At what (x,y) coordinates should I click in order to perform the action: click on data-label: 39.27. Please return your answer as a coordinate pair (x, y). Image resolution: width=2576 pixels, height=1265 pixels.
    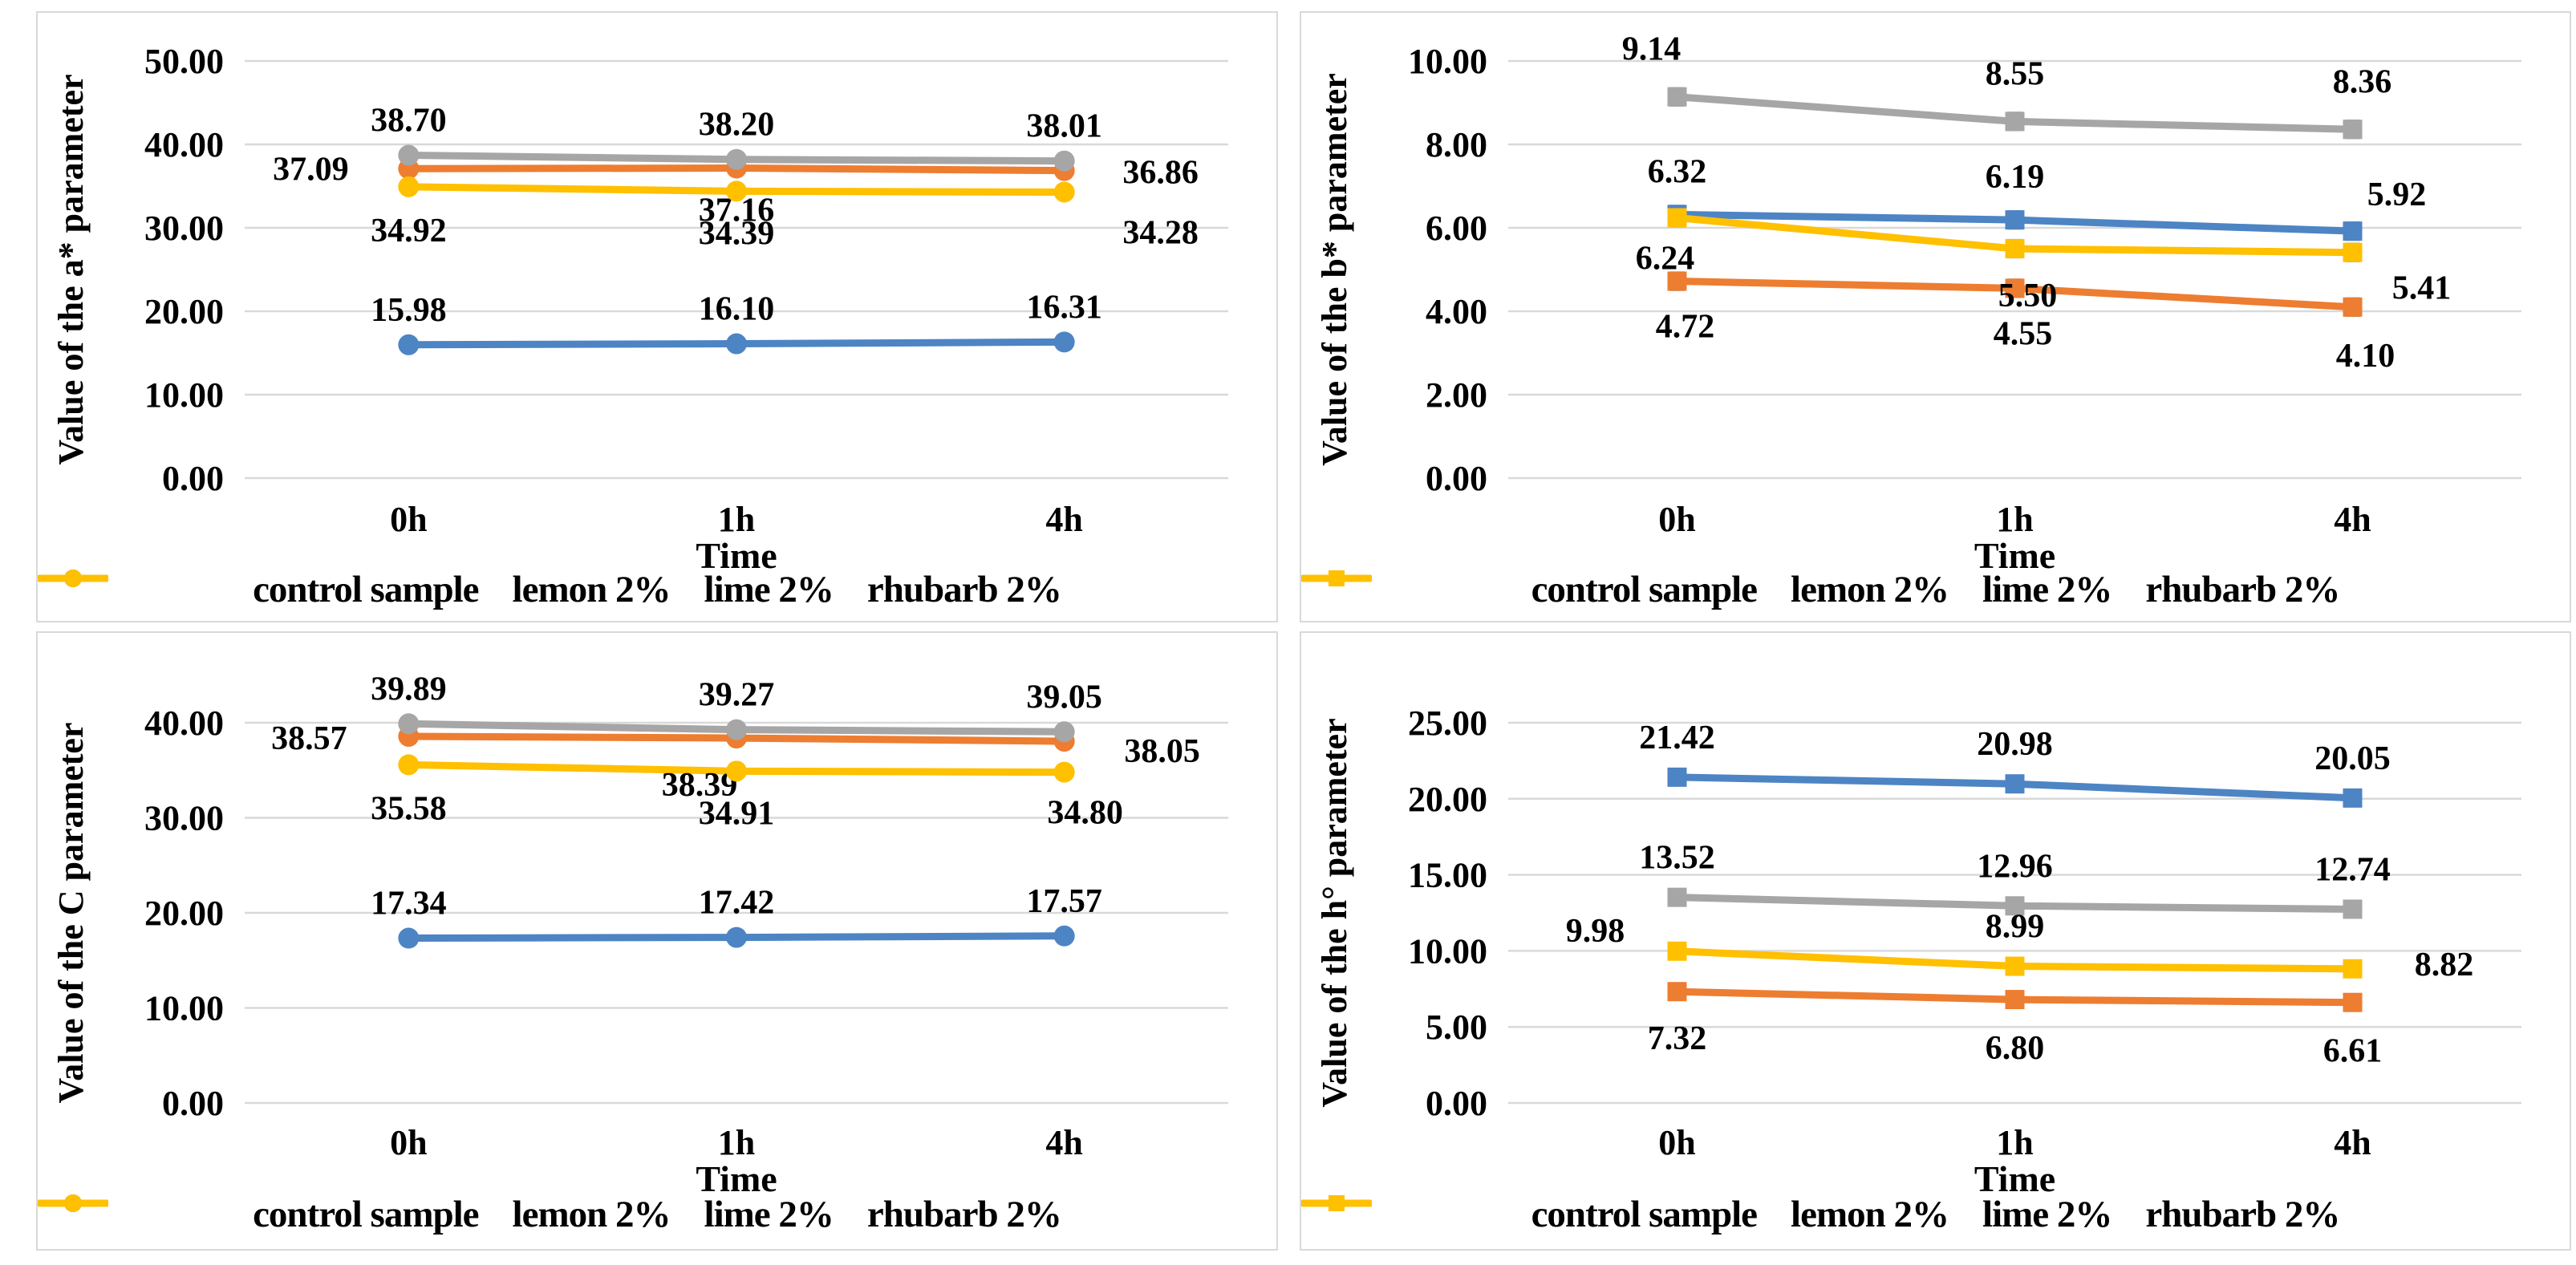
    Looking at the image, I should click on (737, 695).